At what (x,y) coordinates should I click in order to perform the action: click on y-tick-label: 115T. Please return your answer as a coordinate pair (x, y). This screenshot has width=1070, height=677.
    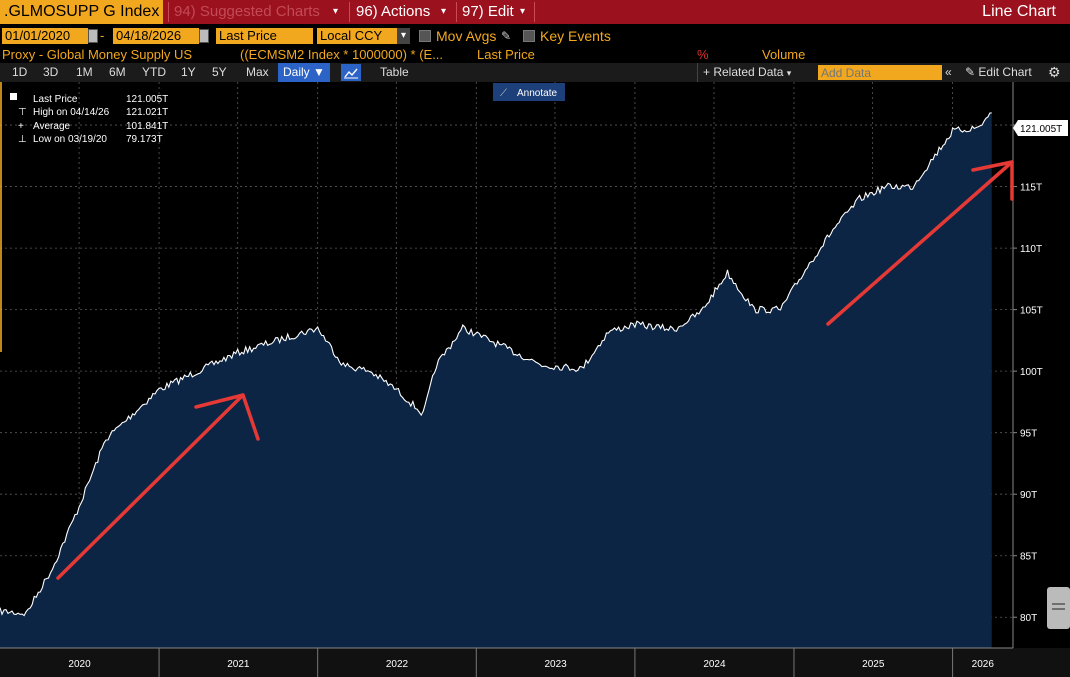
    Looking at the image, I should click on (1031, 188).